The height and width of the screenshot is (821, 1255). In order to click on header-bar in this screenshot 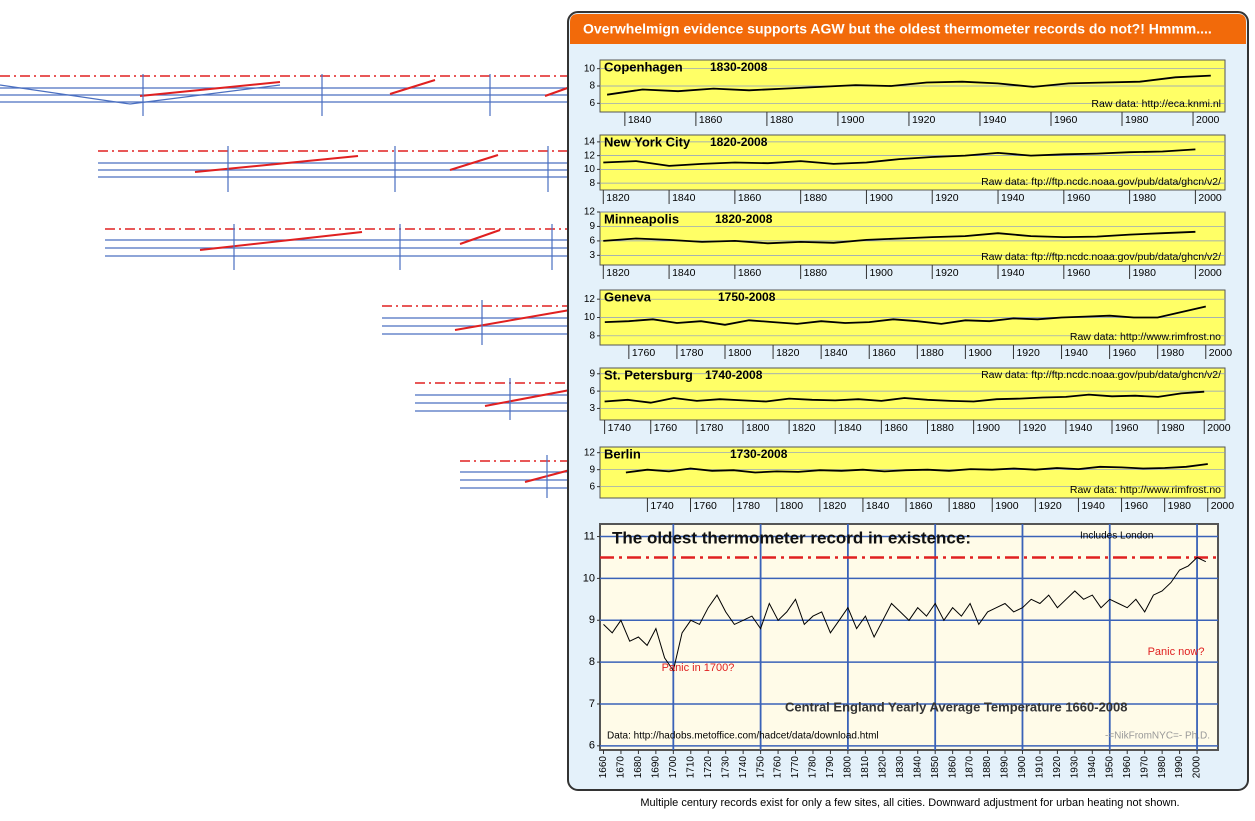, I will do `click(908, 29)`.